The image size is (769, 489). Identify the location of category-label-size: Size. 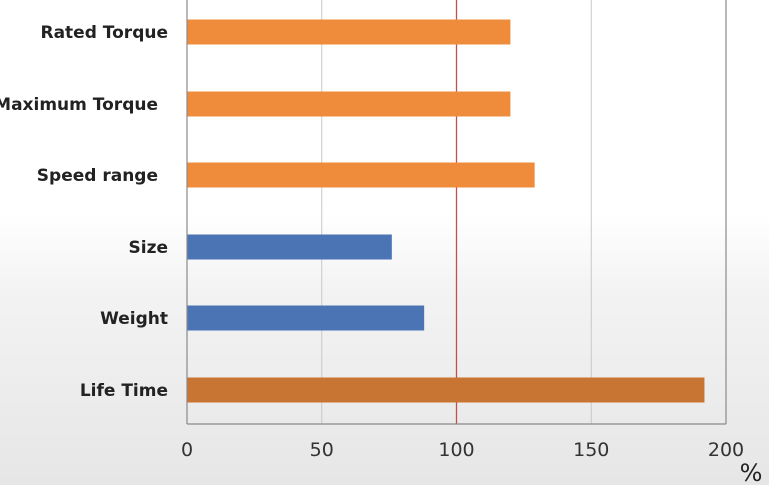
(149, 248).